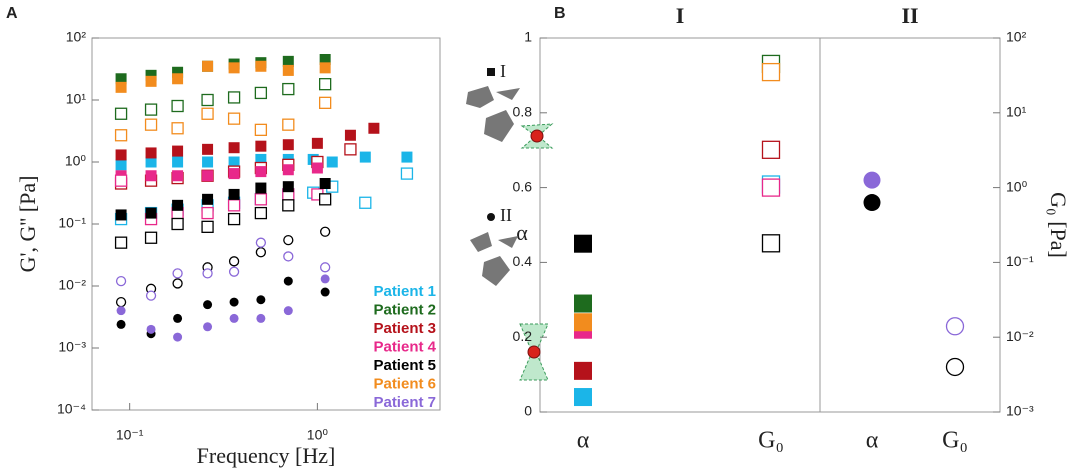 Image resolution: width=1084 pixels, height=475 pixels. What do you see at coordinates (404, 309) in the screenshot?
I see `legend-entry: Patient 2` at bounding box center [404, 309].